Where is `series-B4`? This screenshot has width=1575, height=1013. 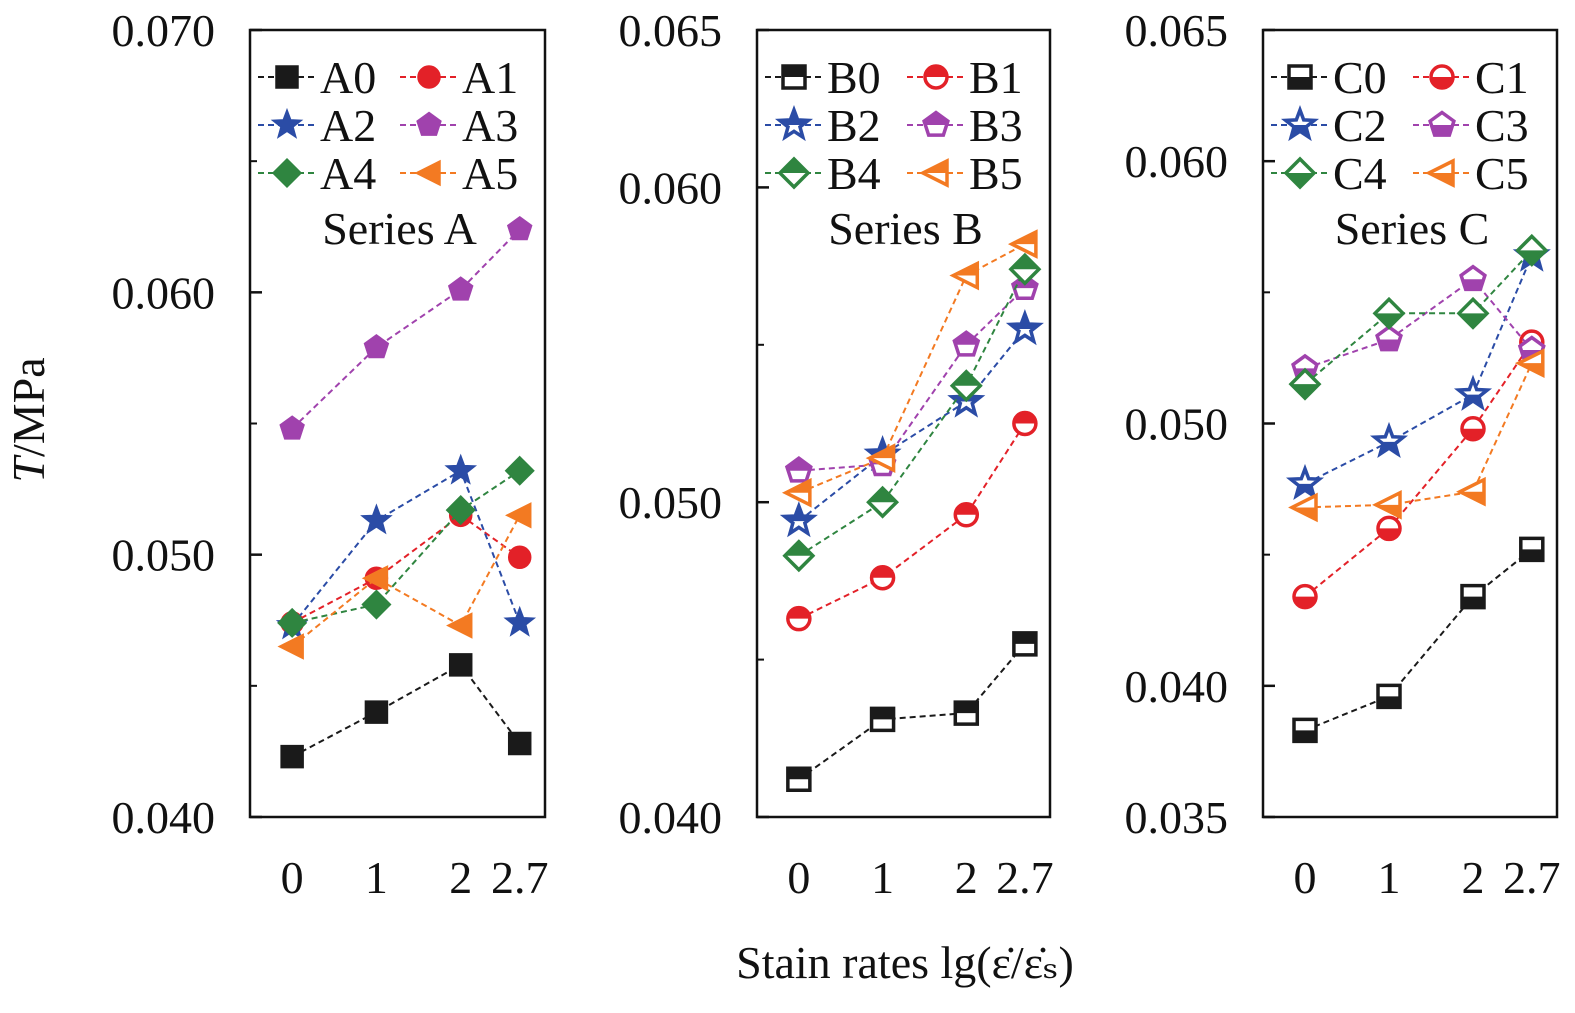 series-B4 is located at coordinates (912, 412).